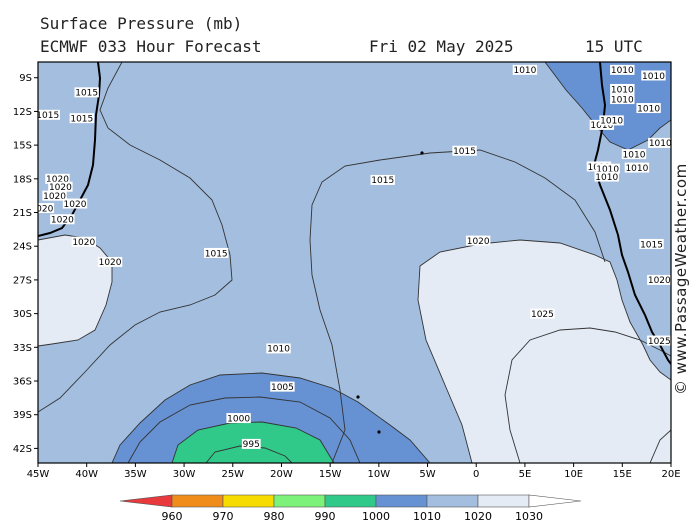 This screenshot has width=700, height=525. What do you see at coordinates (525, 474) in the screenshot?
I see `lon-tick-label: 5E` at bounding box center [525, 474].